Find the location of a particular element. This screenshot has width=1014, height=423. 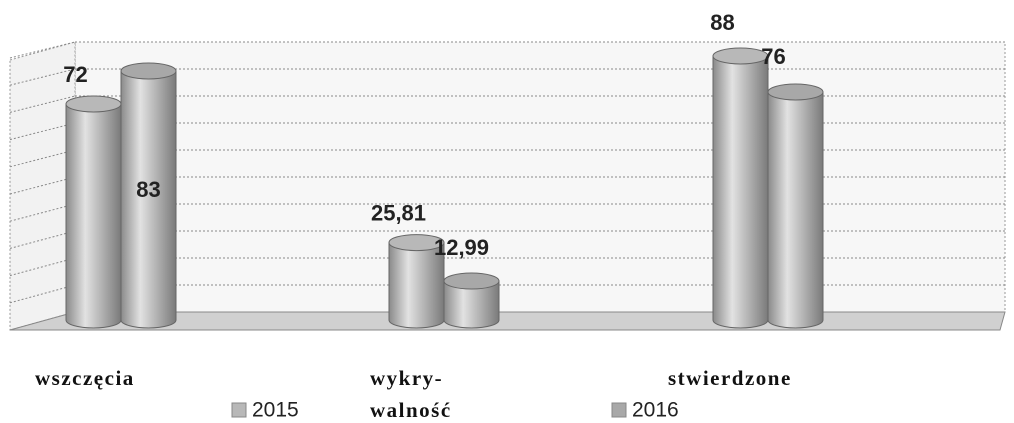

value-label: 12,99 is located at coordinates (461, 247).